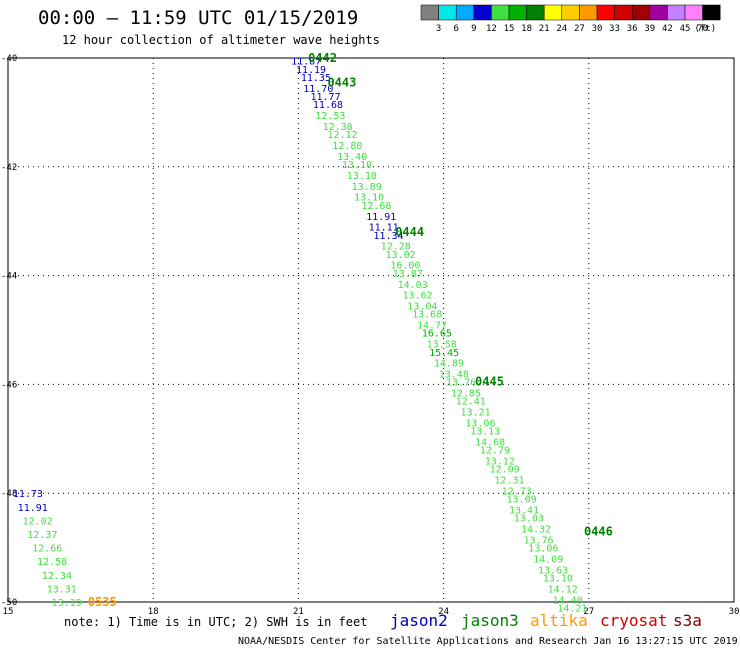 The width and height of the screenshot is (740, 650). I want to click on satellite-legend-jason3: jason3, so click(490, 620).